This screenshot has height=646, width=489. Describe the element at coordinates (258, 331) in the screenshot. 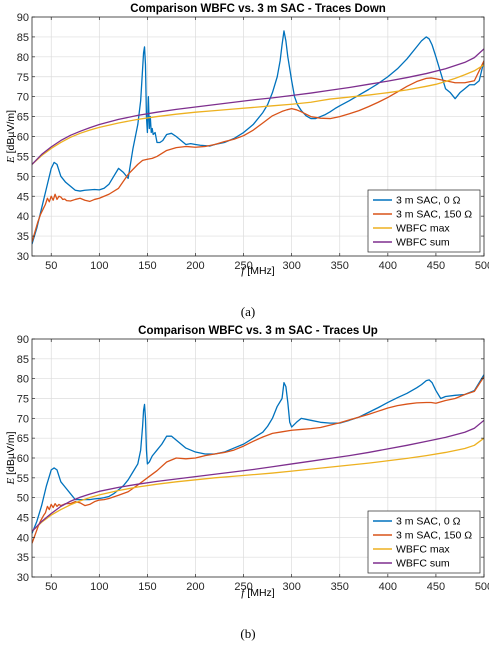

I see `chart-title: Comparison WBFC vs. 3 m SAC - Traces Up` at that location.